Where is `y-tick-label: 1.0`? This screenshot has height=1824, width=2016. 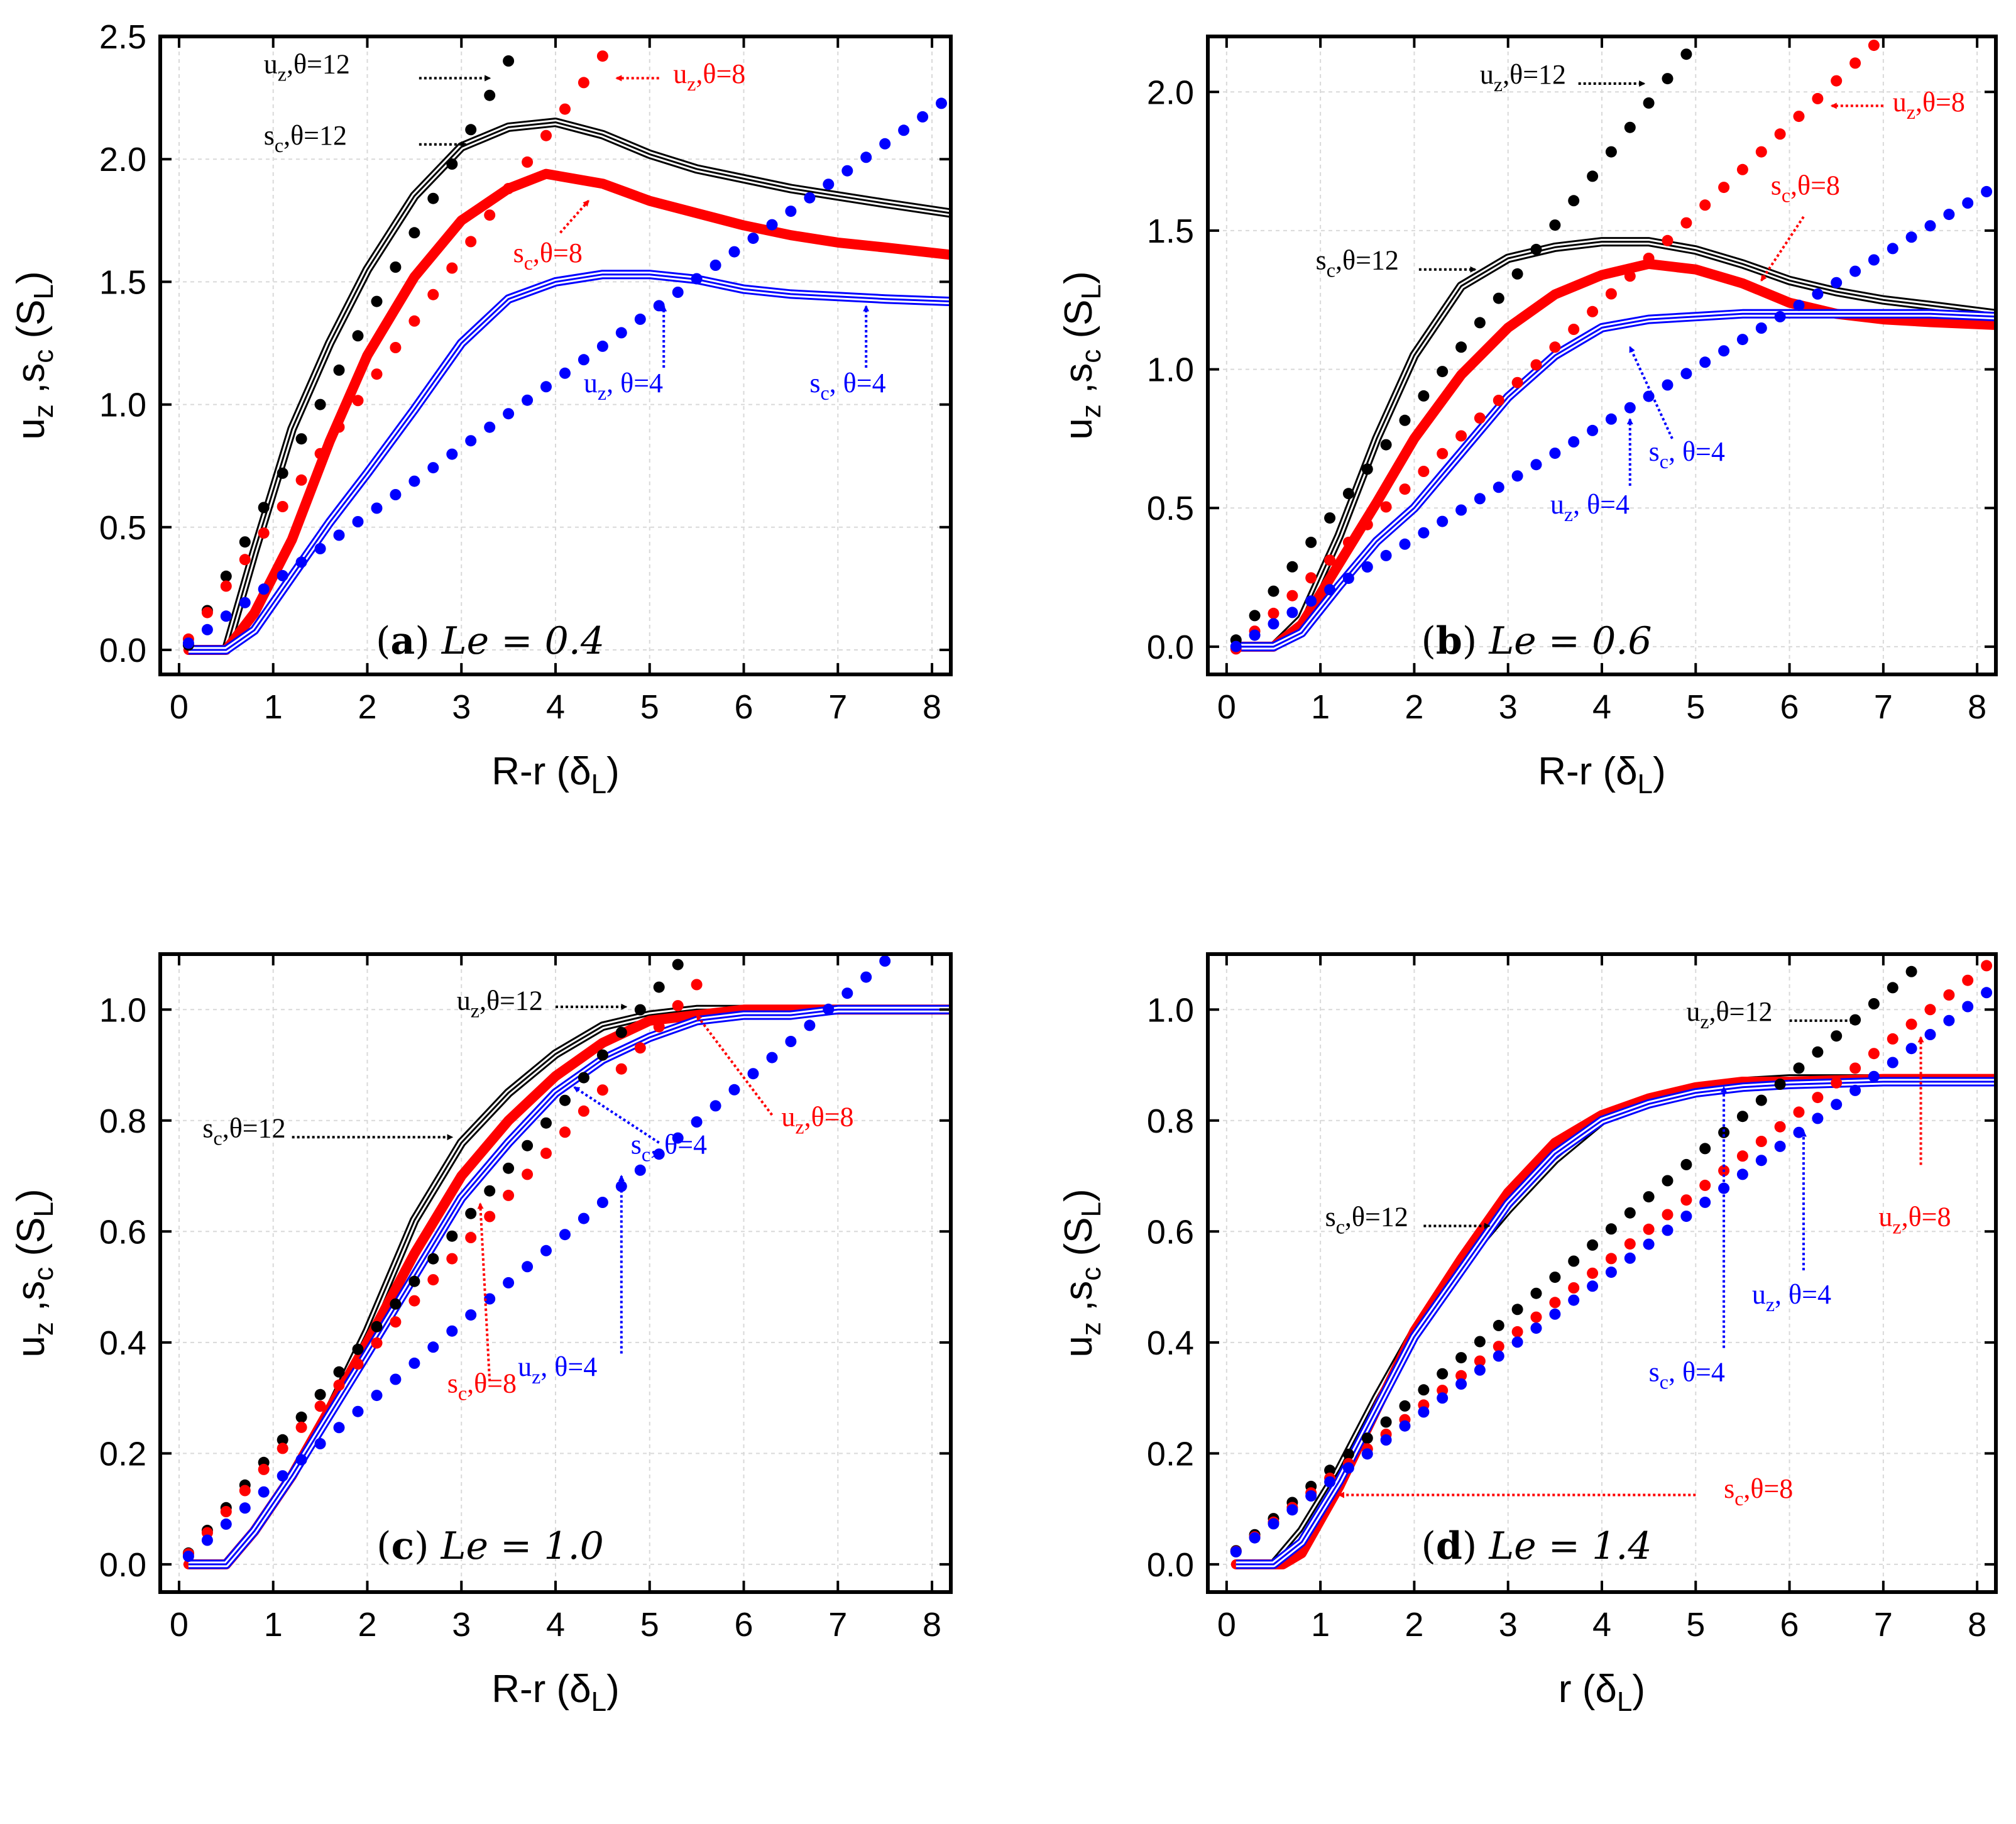
y-tick-label: 1.0 is located at coordinates (1170, 370).